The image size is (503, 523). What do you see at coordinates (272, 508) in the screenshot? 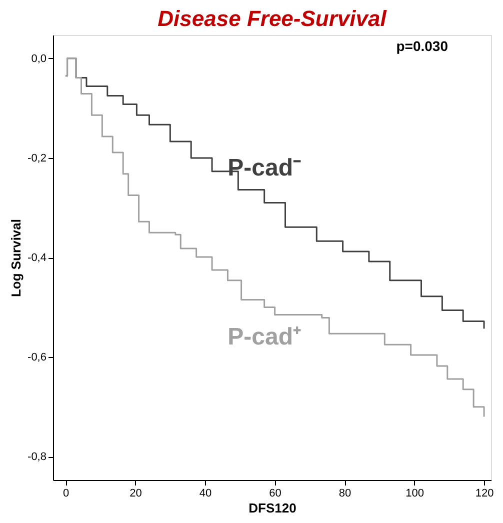
I see `x-axis-title: DFS120` at bounding box center [272, 508].